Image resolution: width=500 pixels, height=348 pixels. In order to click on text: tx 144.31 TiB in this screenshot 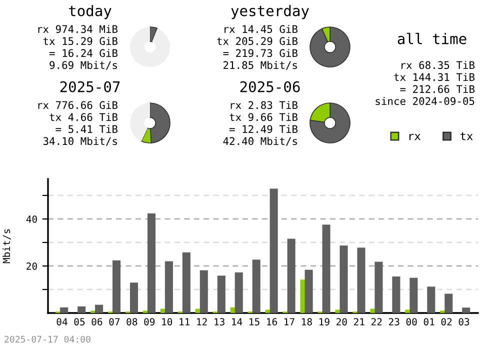, I will do `click(434, 77)`.